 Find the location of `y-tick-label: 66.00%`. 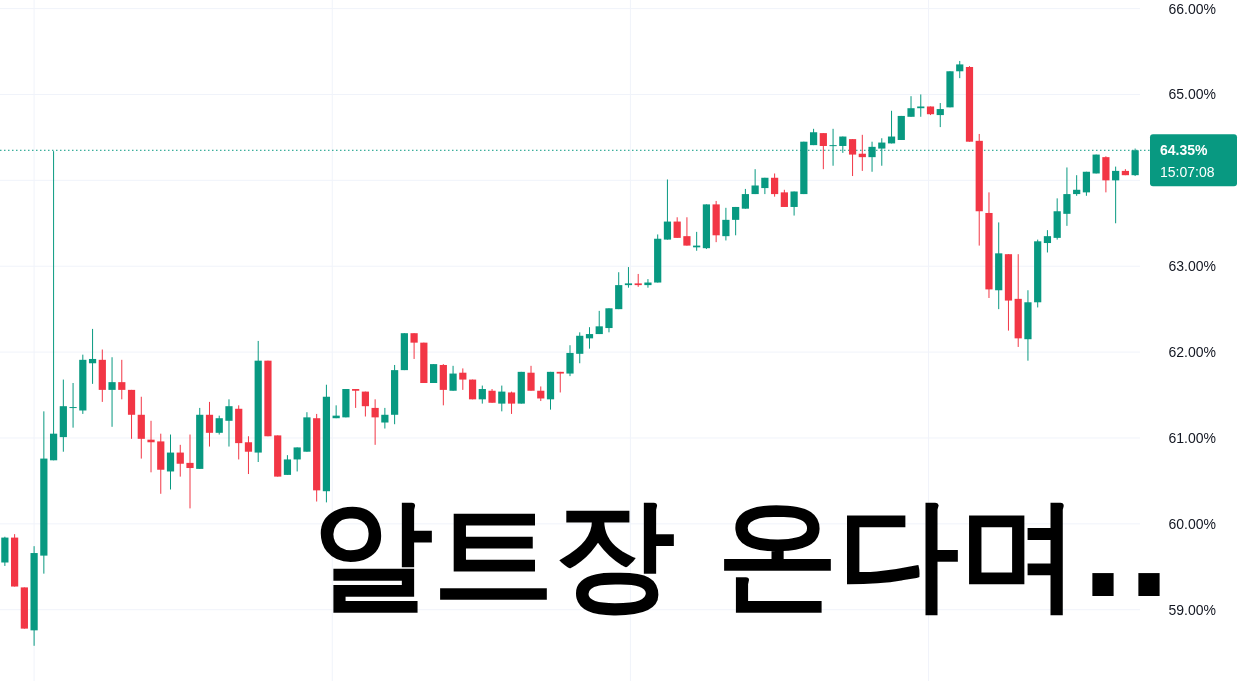

y-tick-label: 66.00% is located at coordinates (1192, 8).